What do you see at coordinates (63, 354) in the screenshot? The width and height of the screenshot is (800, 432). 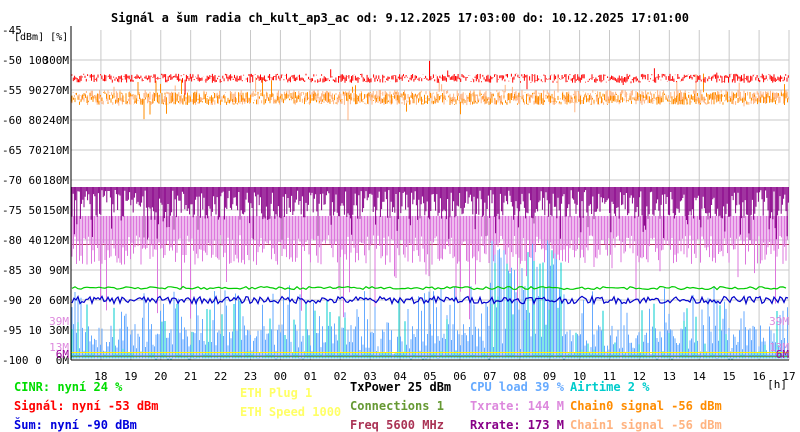 I see `side-marker-label: 6M` at bounding box center [63, 354].